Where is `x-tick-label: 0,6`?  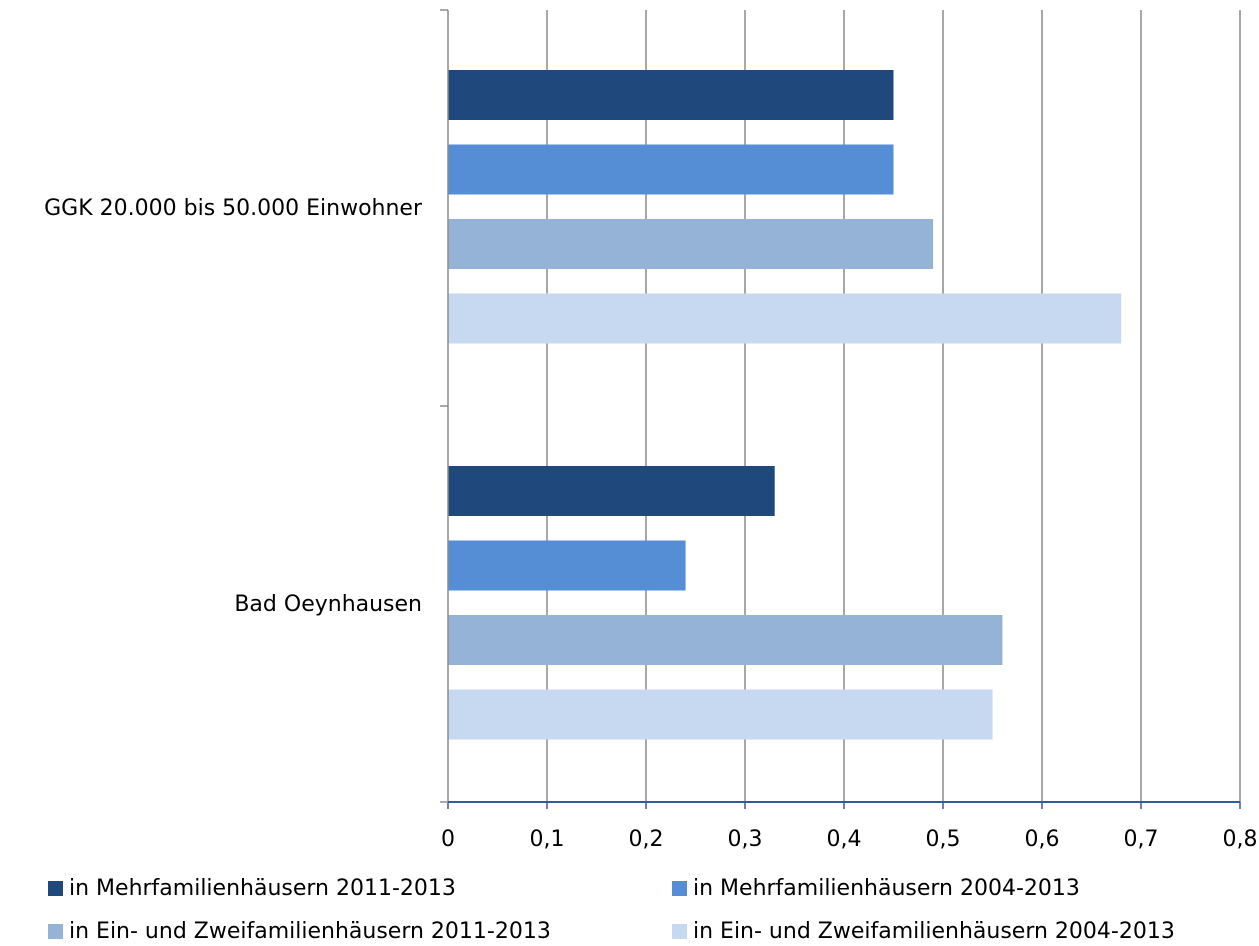
x-tick-label: 0,6 is located at coordinates (1042, 839).